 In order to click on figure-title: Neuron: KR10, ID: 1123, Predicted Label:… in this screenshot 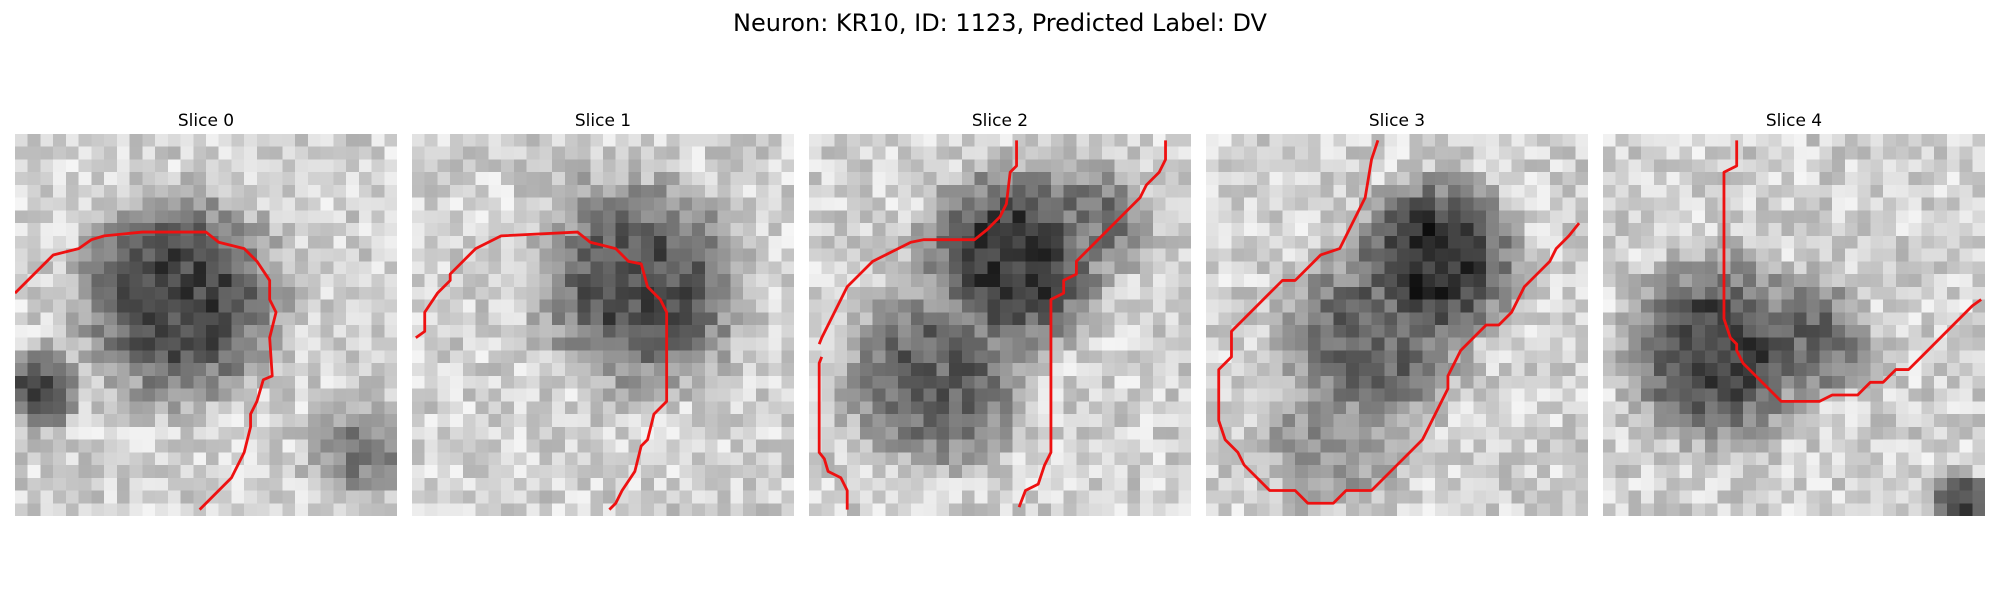, I will do `click(1000, 23)`.